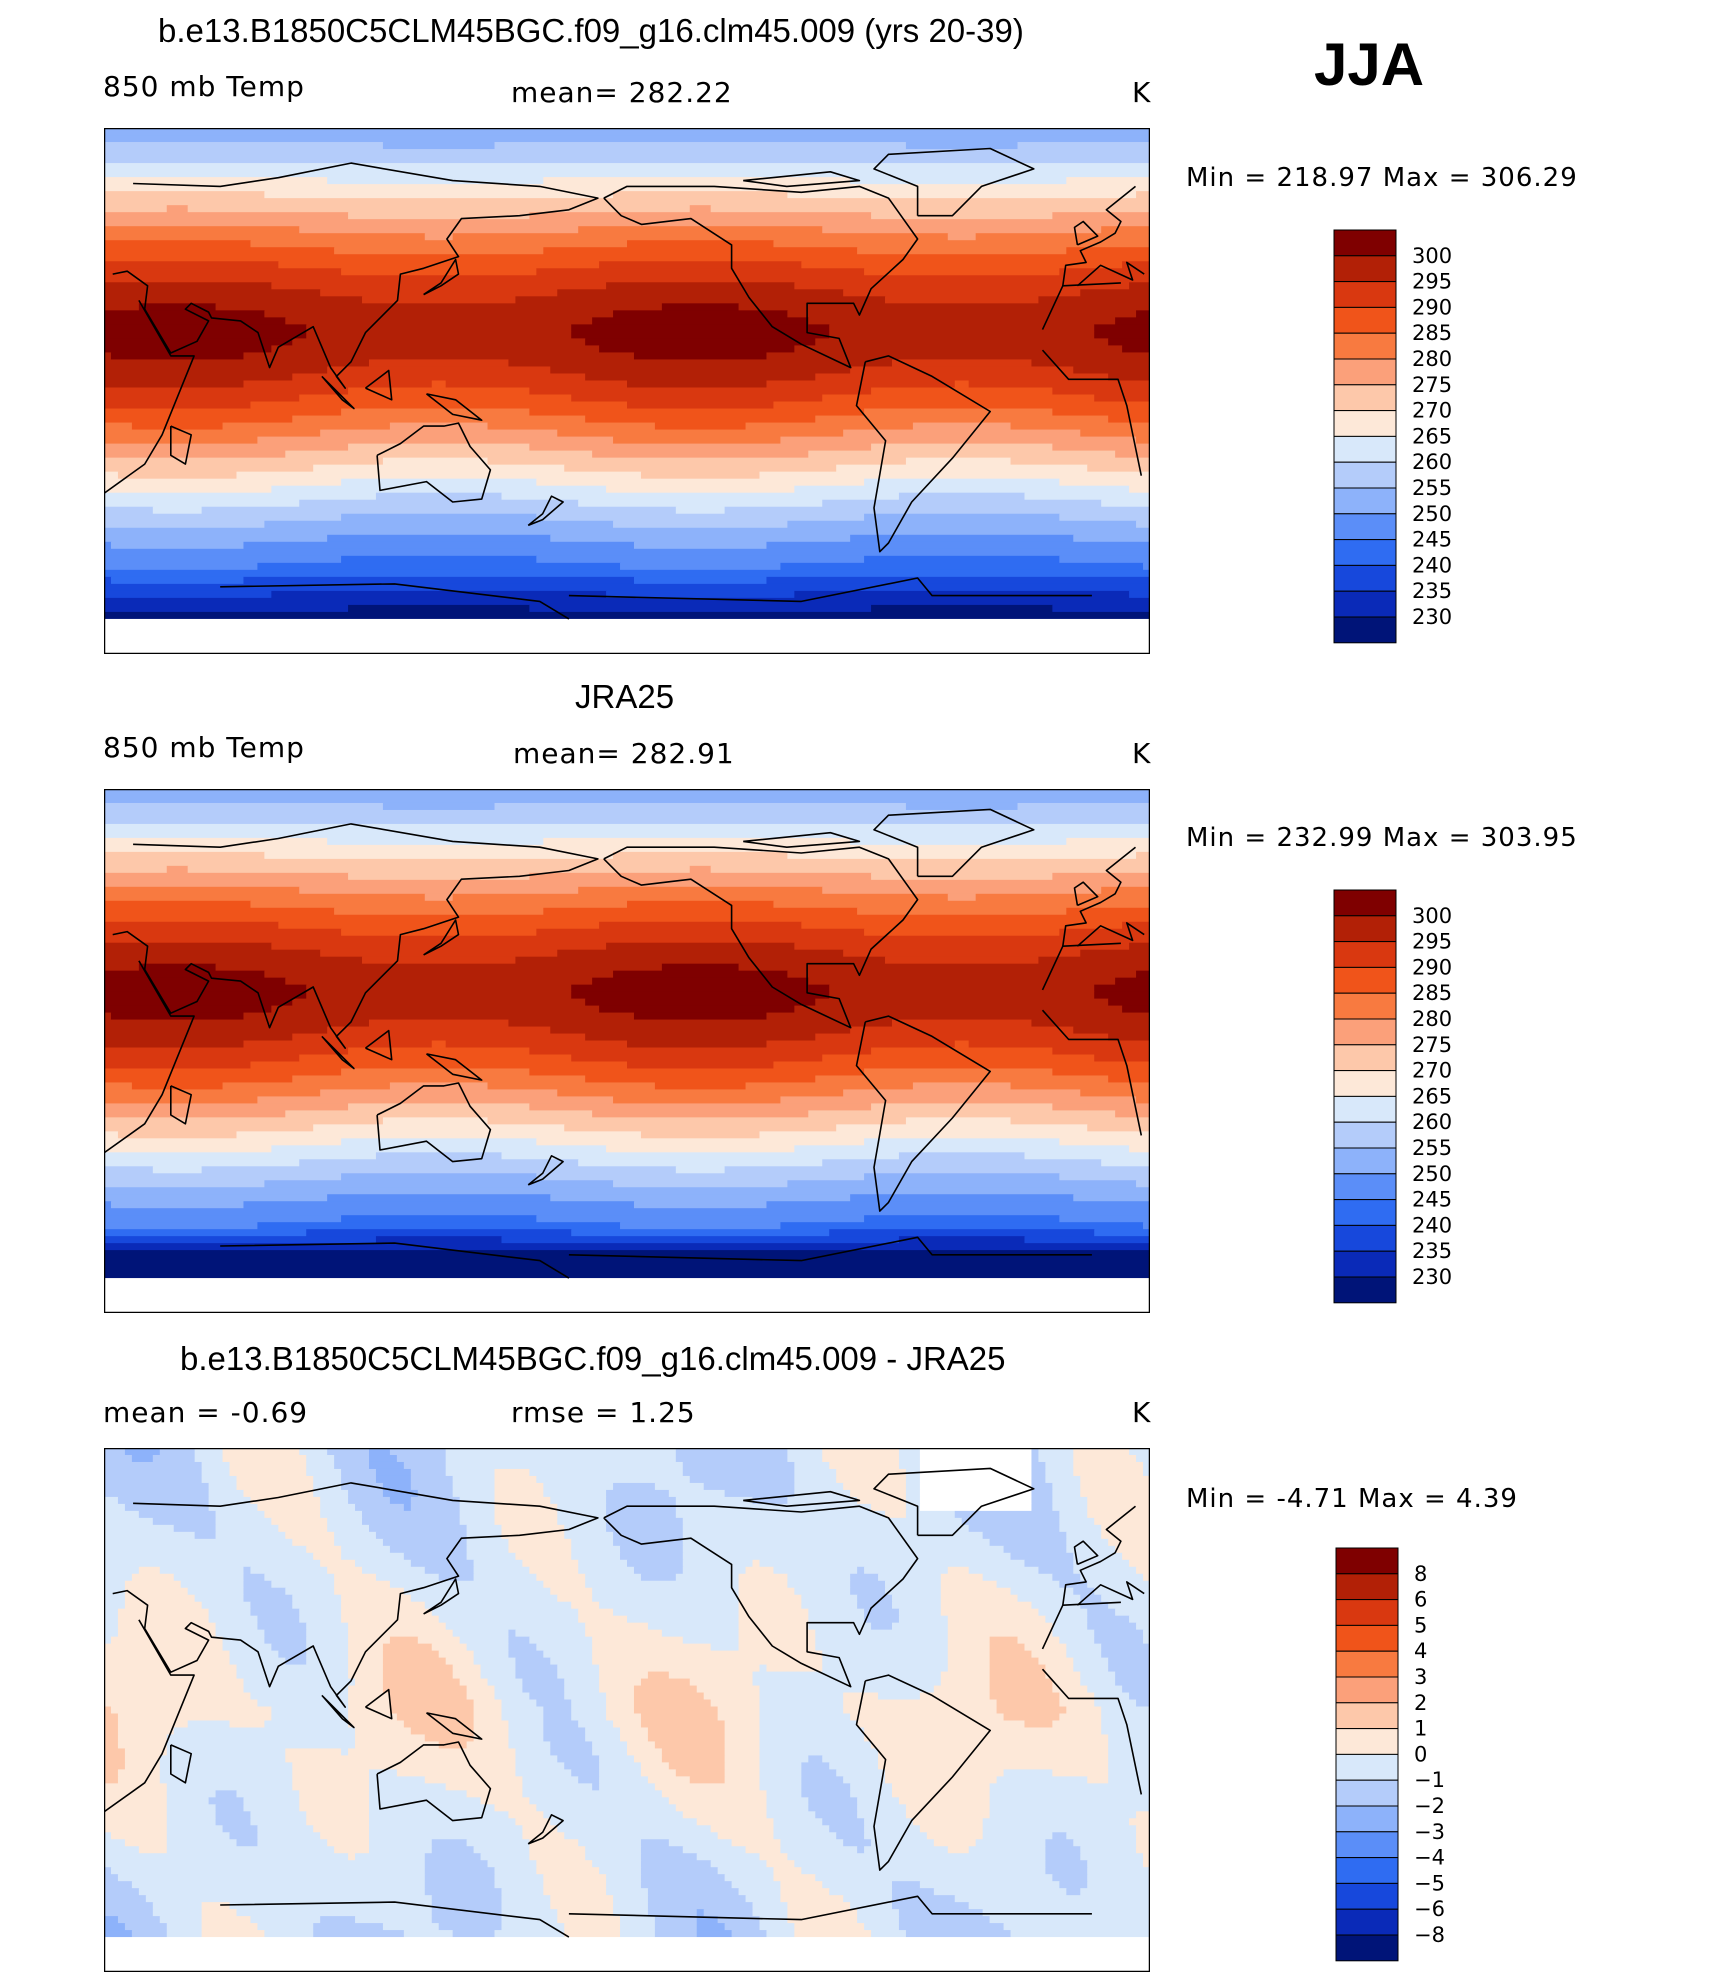 The height and width of the screenshot is (1972, 1710). Describe the element at coordinates (1432, 1071) in the screenshot. I see `colorbar-label: 270` at that location.